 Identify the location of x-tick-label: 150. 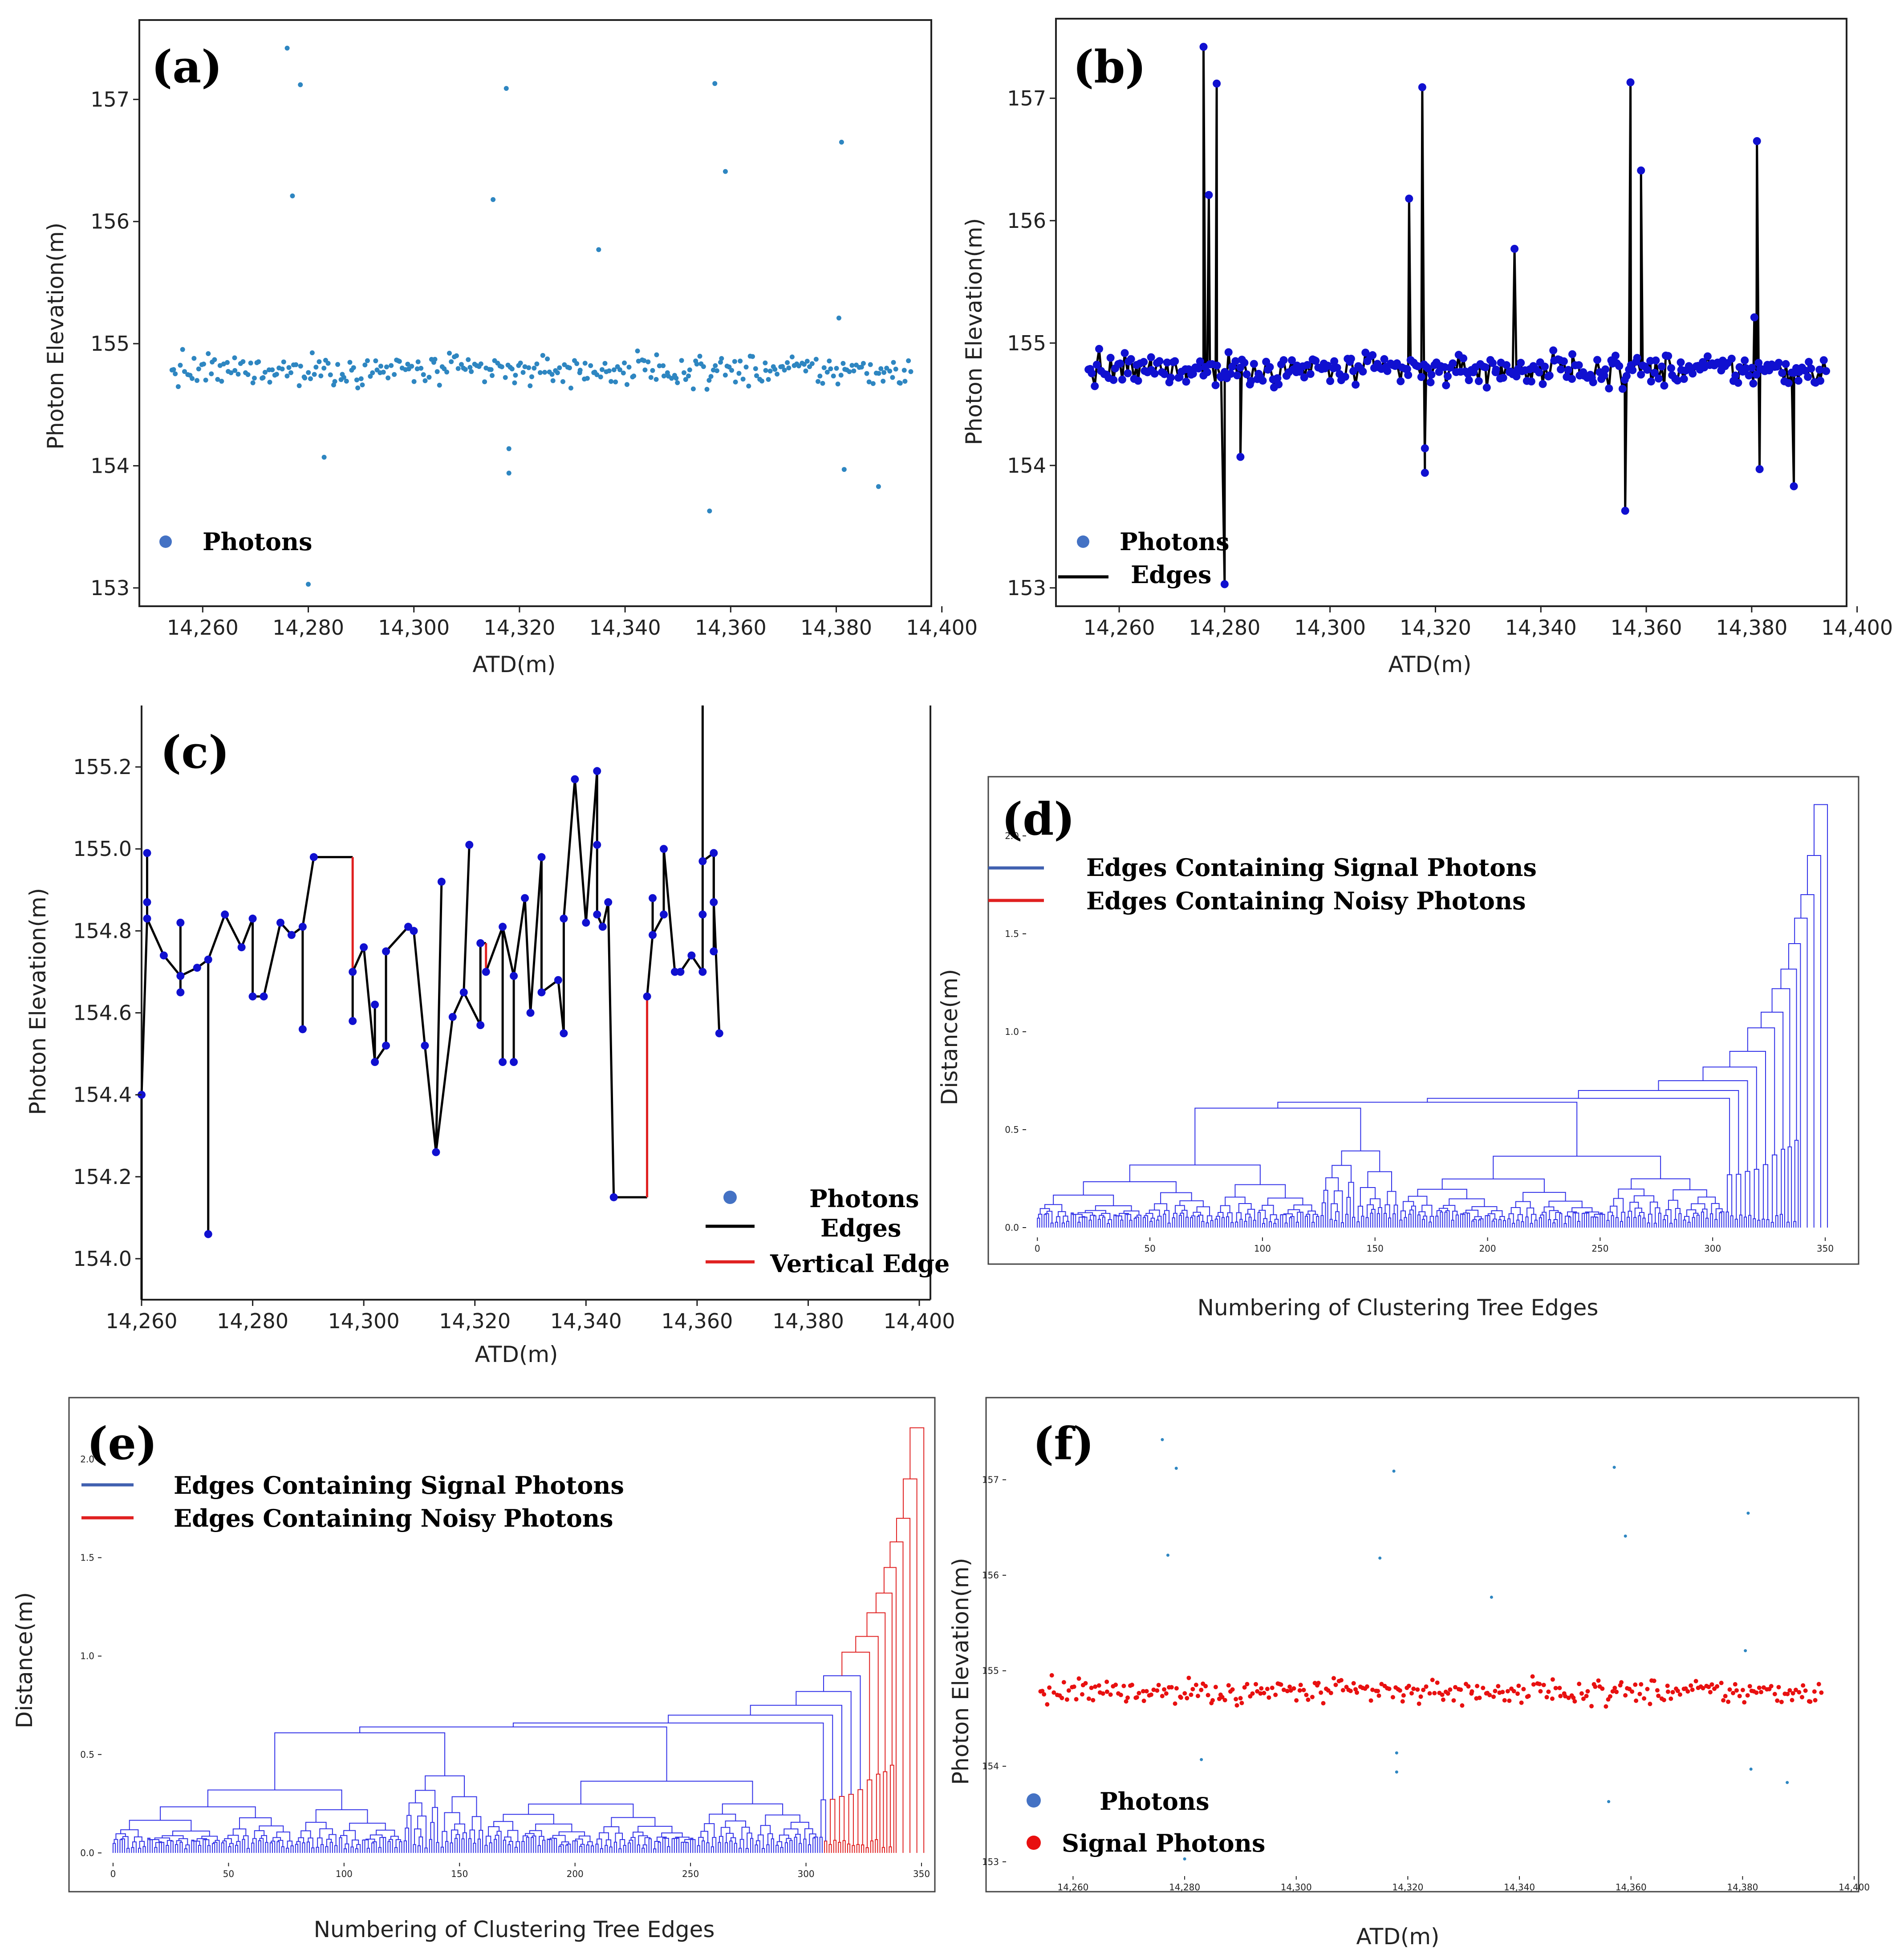
(459, 1874).